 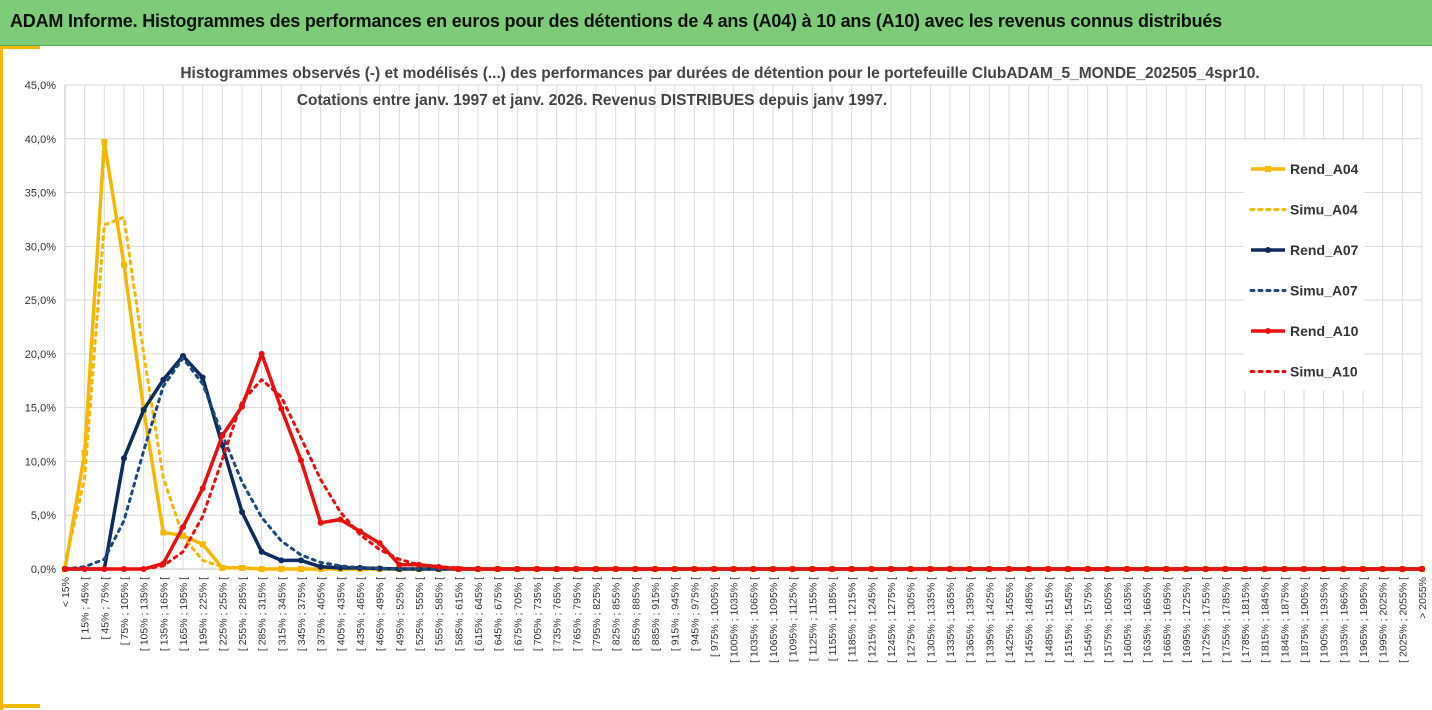 I want to click on legend-marker-rend-a07, so click(x=1268, y=250).